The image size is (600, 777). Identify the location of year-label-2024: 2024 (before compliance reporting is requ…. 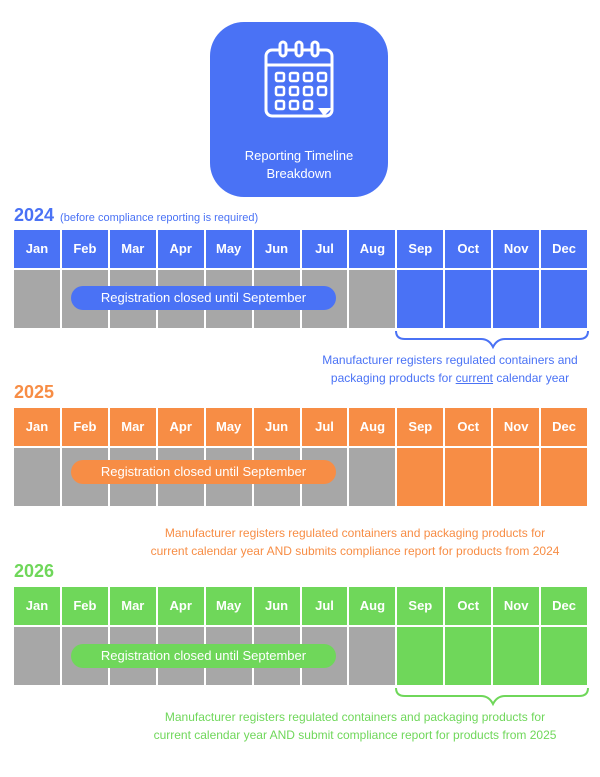
(136, 215).